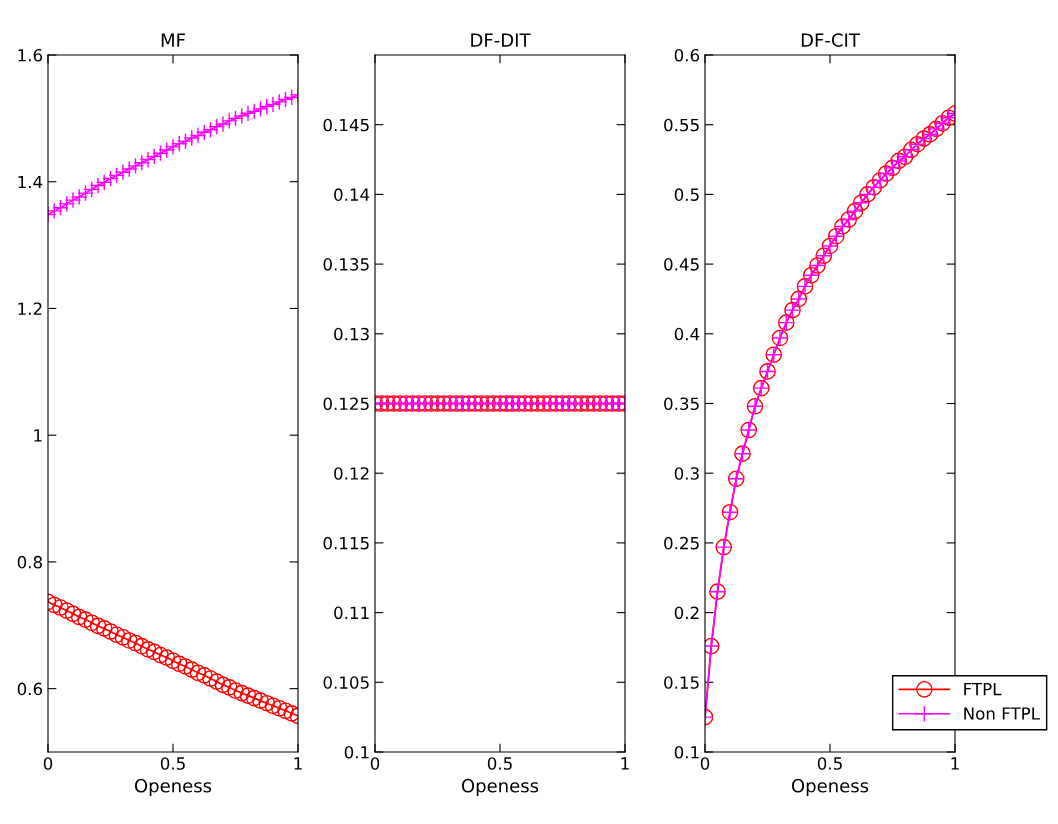  Describe the element at coordinates (38, 435) in the screenshot. I see `y-tick-label: 1` at that location.